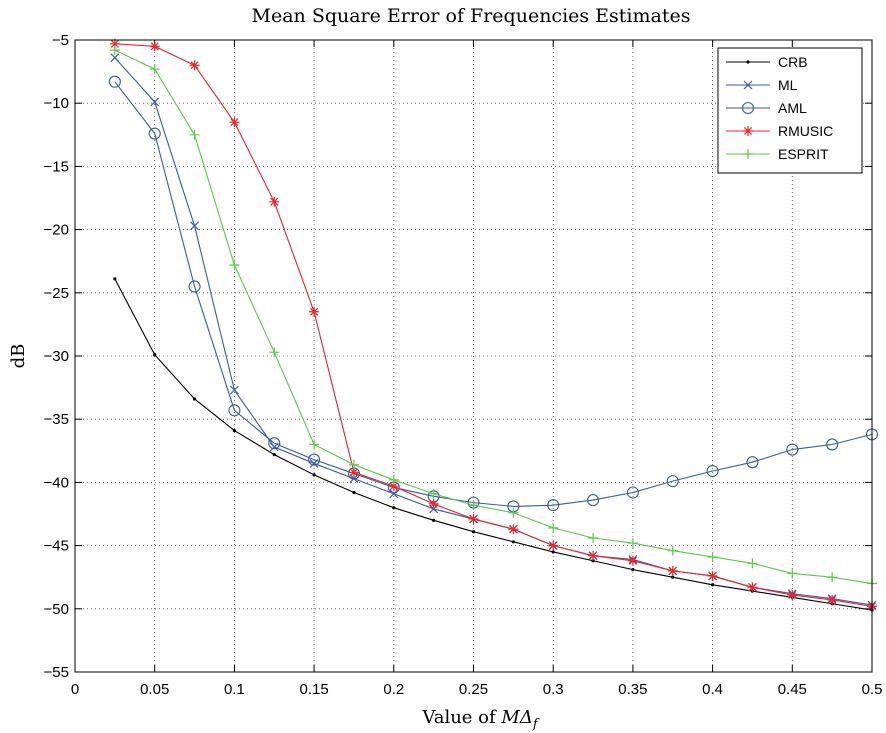 The height and width of the screenshot is (733, 886). I want to click on y-axis-label: dB, so click(18, 356).